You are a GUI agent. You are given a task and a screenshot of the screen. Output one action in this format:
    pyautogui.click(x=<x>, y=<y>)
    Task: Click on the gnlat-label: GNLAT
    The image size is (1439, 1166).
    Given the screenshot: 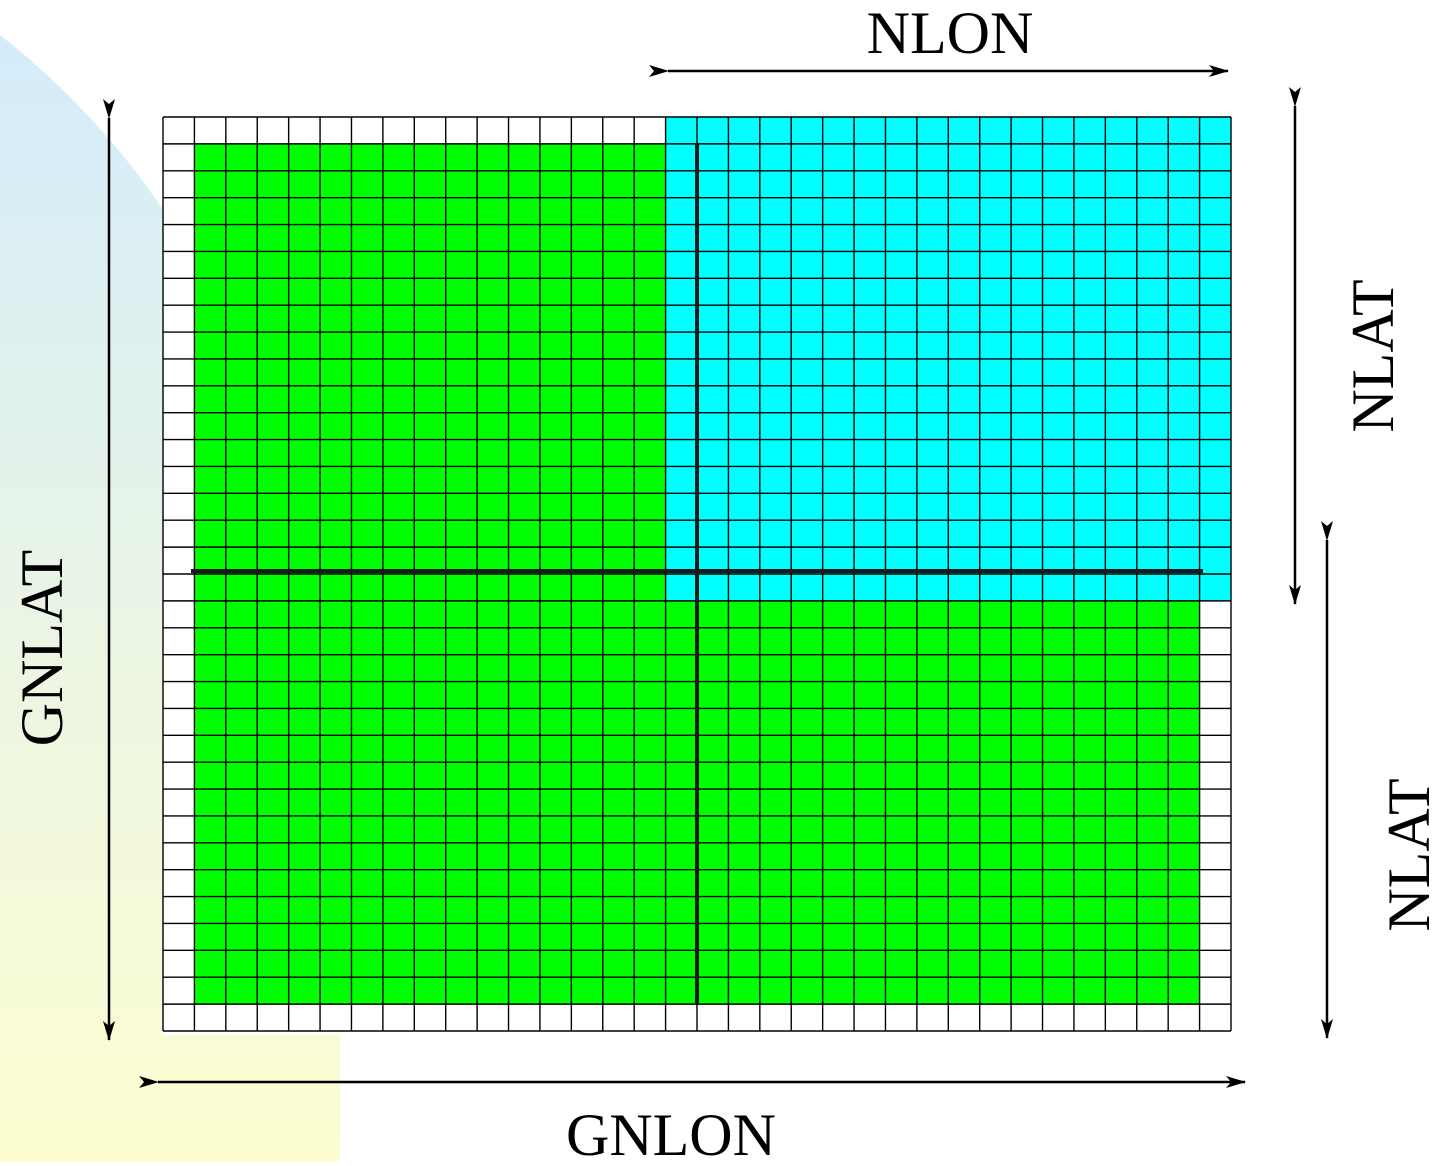 What is the action you would take?
    pyautogui.click(x=42, y=648)
    